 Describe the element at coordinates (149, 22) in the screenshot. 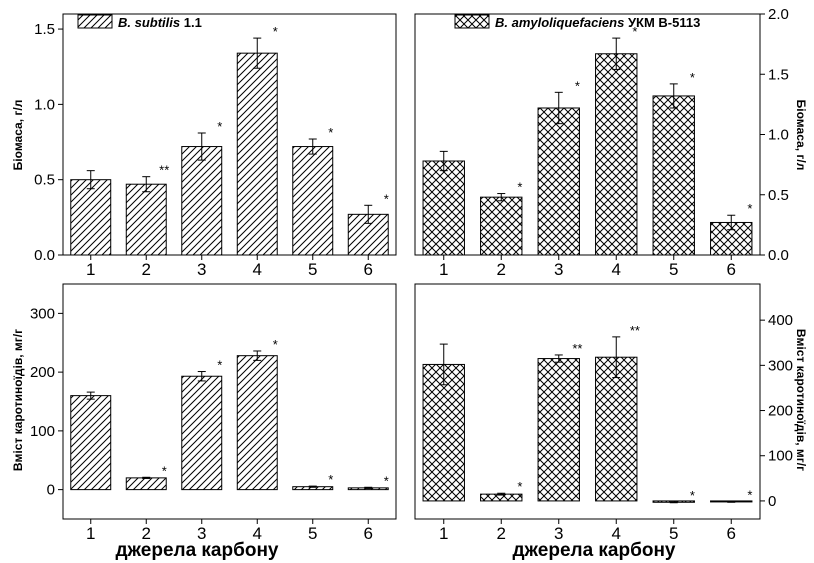

I see `legend-species: B. subtilis` at that location.